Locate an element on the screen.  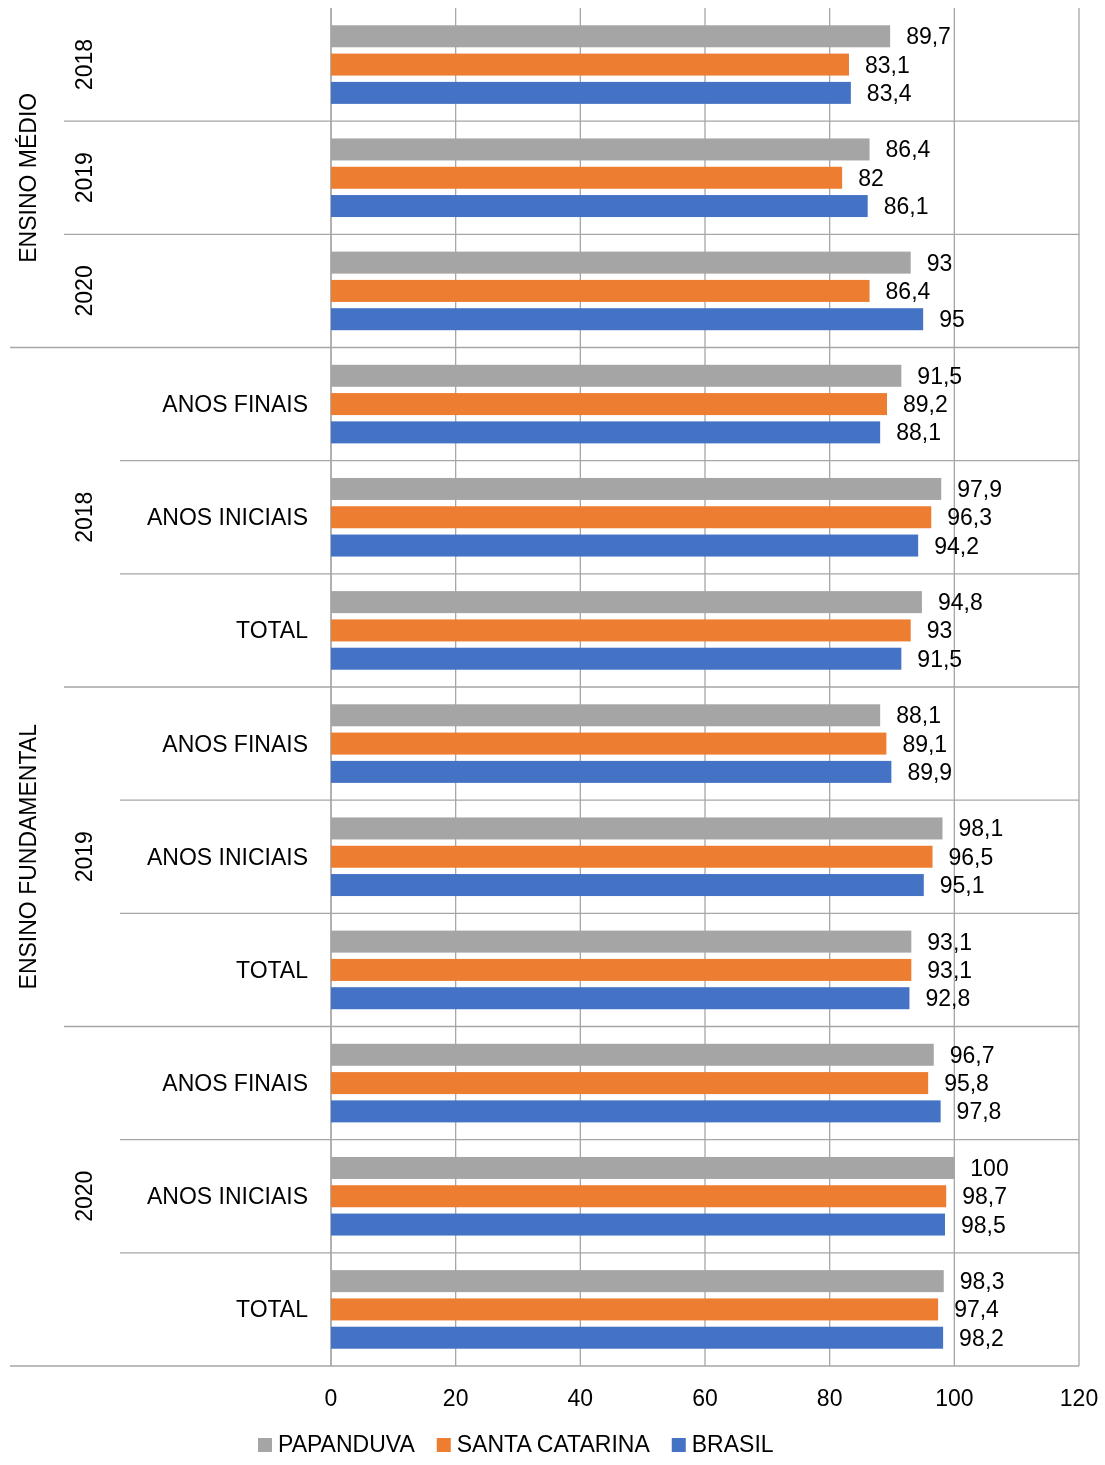
x-tick-label: 100 is located at coordinates (954, 1398).